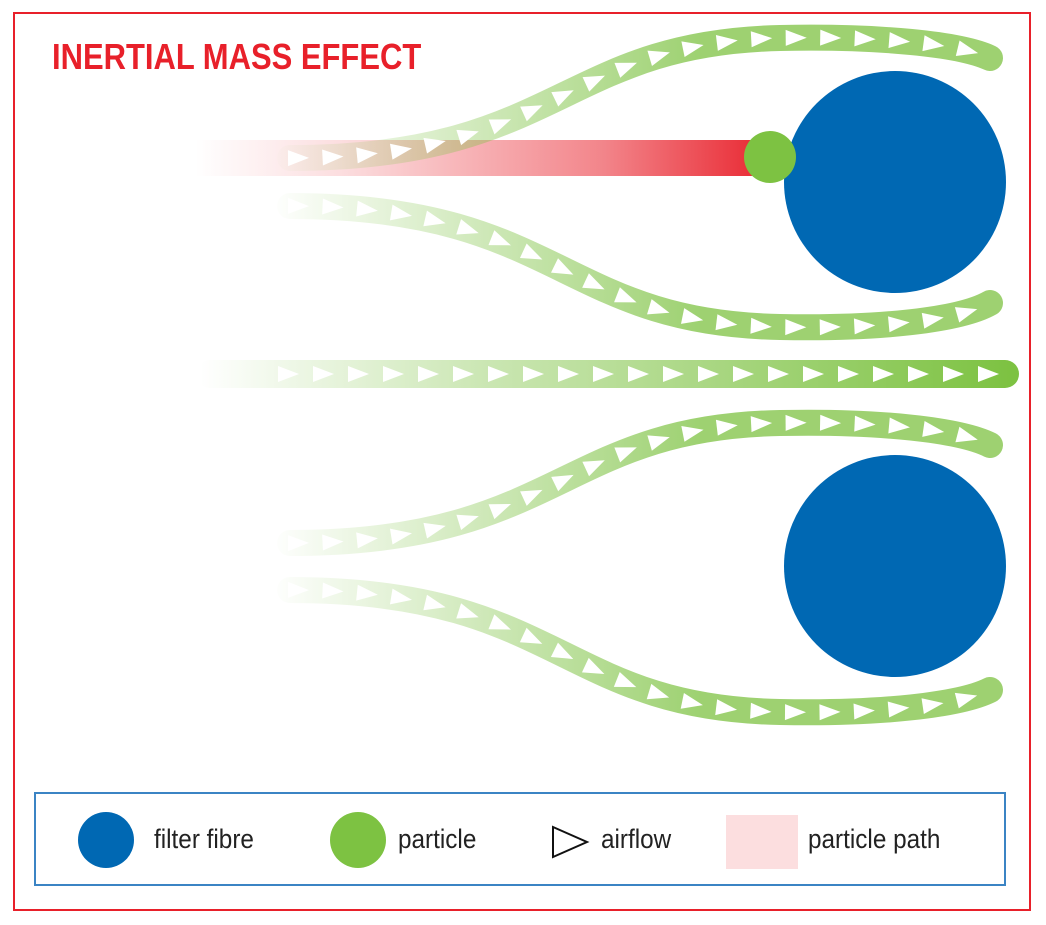 The width and height of the screenshot is (1046, 925). Describe the element at coordinates (237, 56) in the screenshot. I see `diagram-title: INERTIAL MASS EFFECT` at that location.